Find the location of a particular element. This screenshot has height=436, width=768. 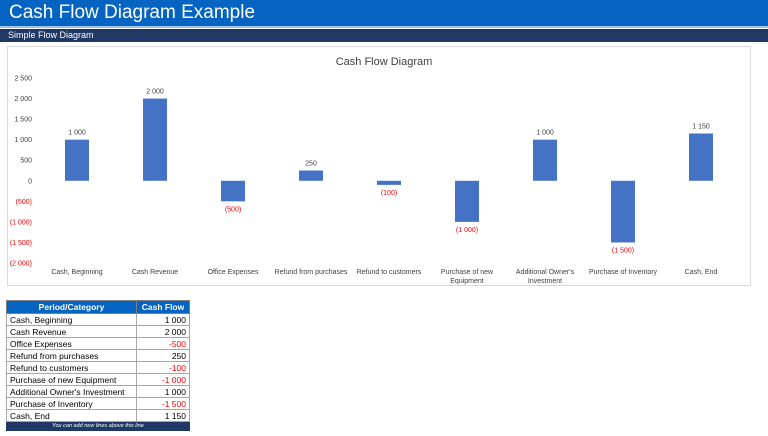

row-cash-flow: -1 000 is located at coordinates (163, 379).